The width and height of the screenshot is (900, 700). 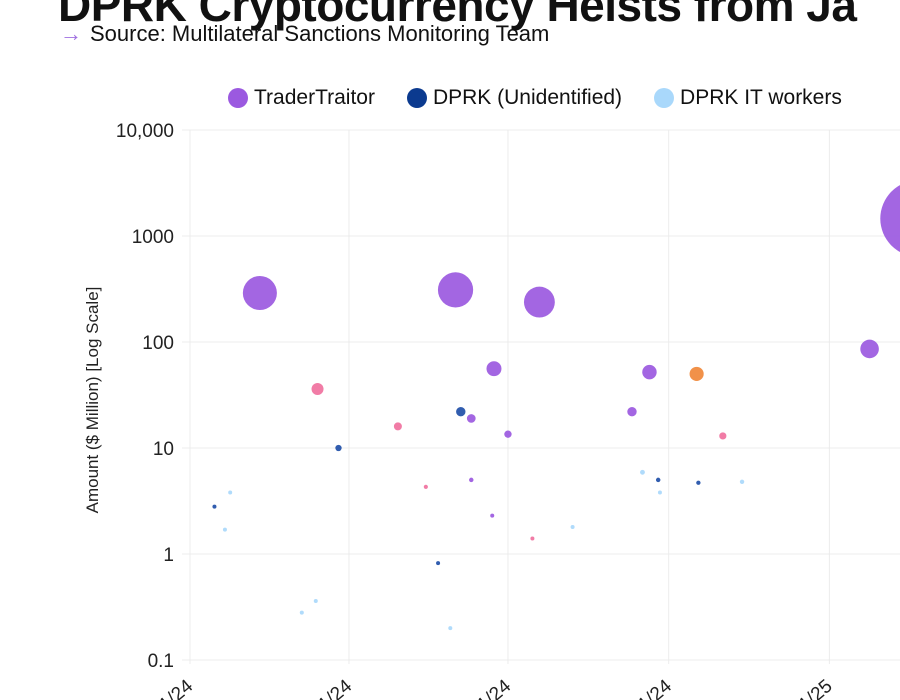 I want to click on y-tick-label: 10,000, so click(x=145, y=131).